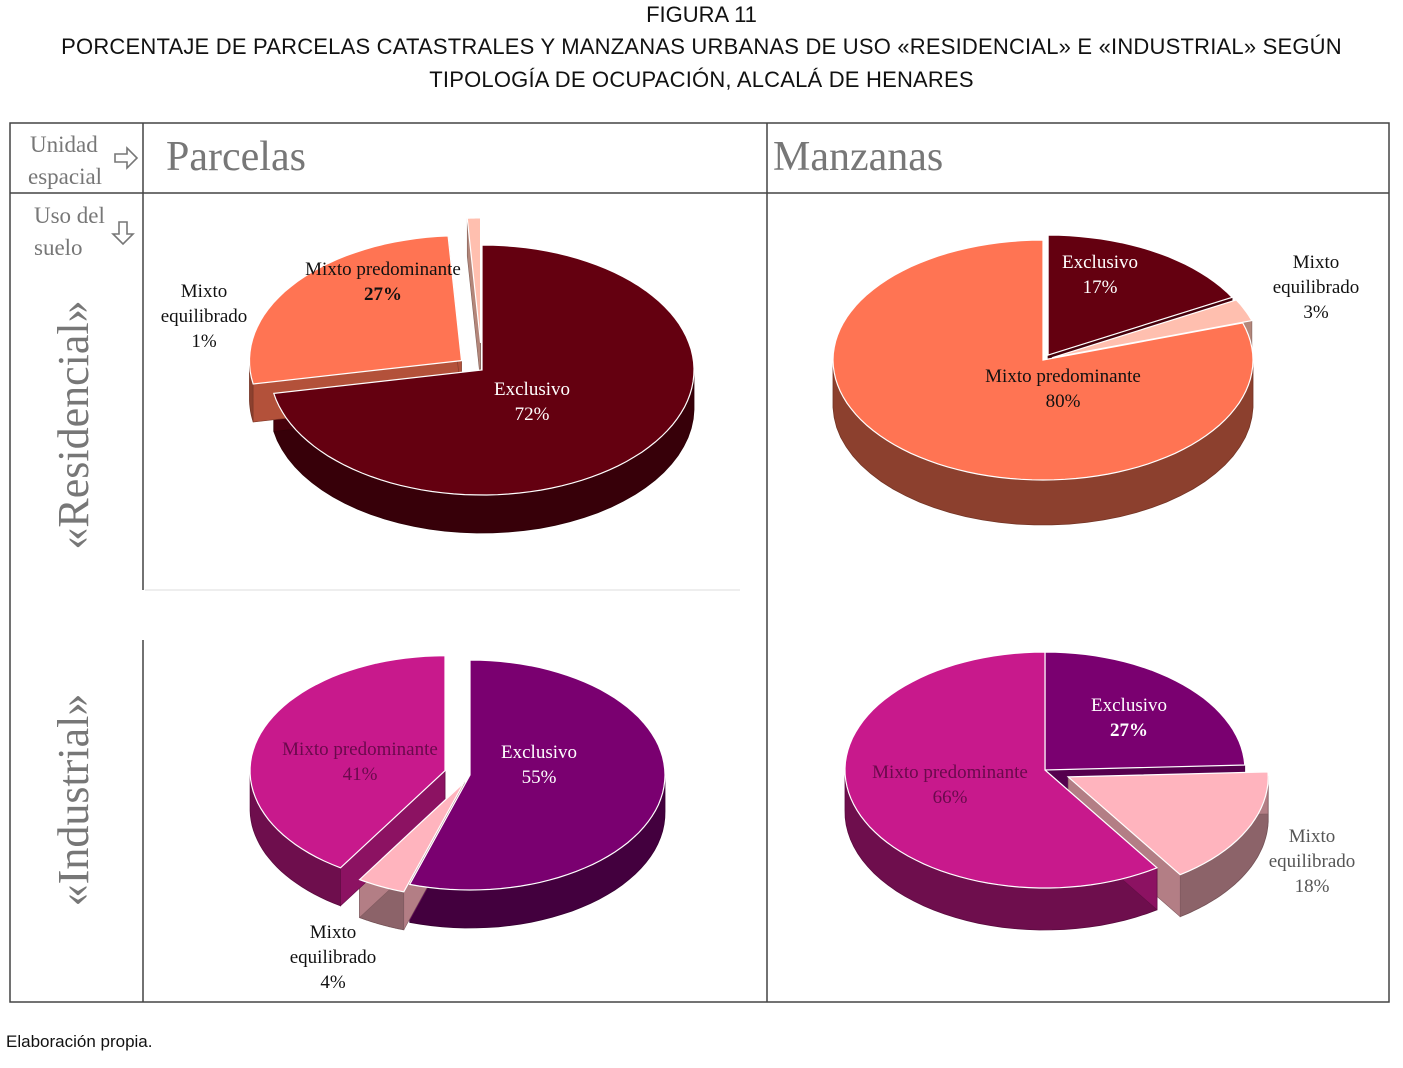 Image resolution: width=1403 pixels, height=1068 pixels. I want to click on pie-label-mixto-equilibrado: Mixto equilibrado 1%, so click(204, 316).